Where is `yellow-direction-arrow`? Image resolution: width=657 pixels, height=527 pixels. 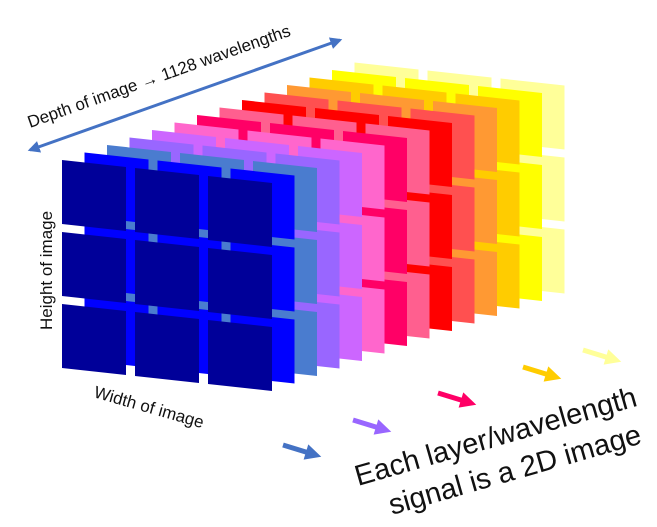 yellow-direction-arrow is located at coordinates (602, 356).